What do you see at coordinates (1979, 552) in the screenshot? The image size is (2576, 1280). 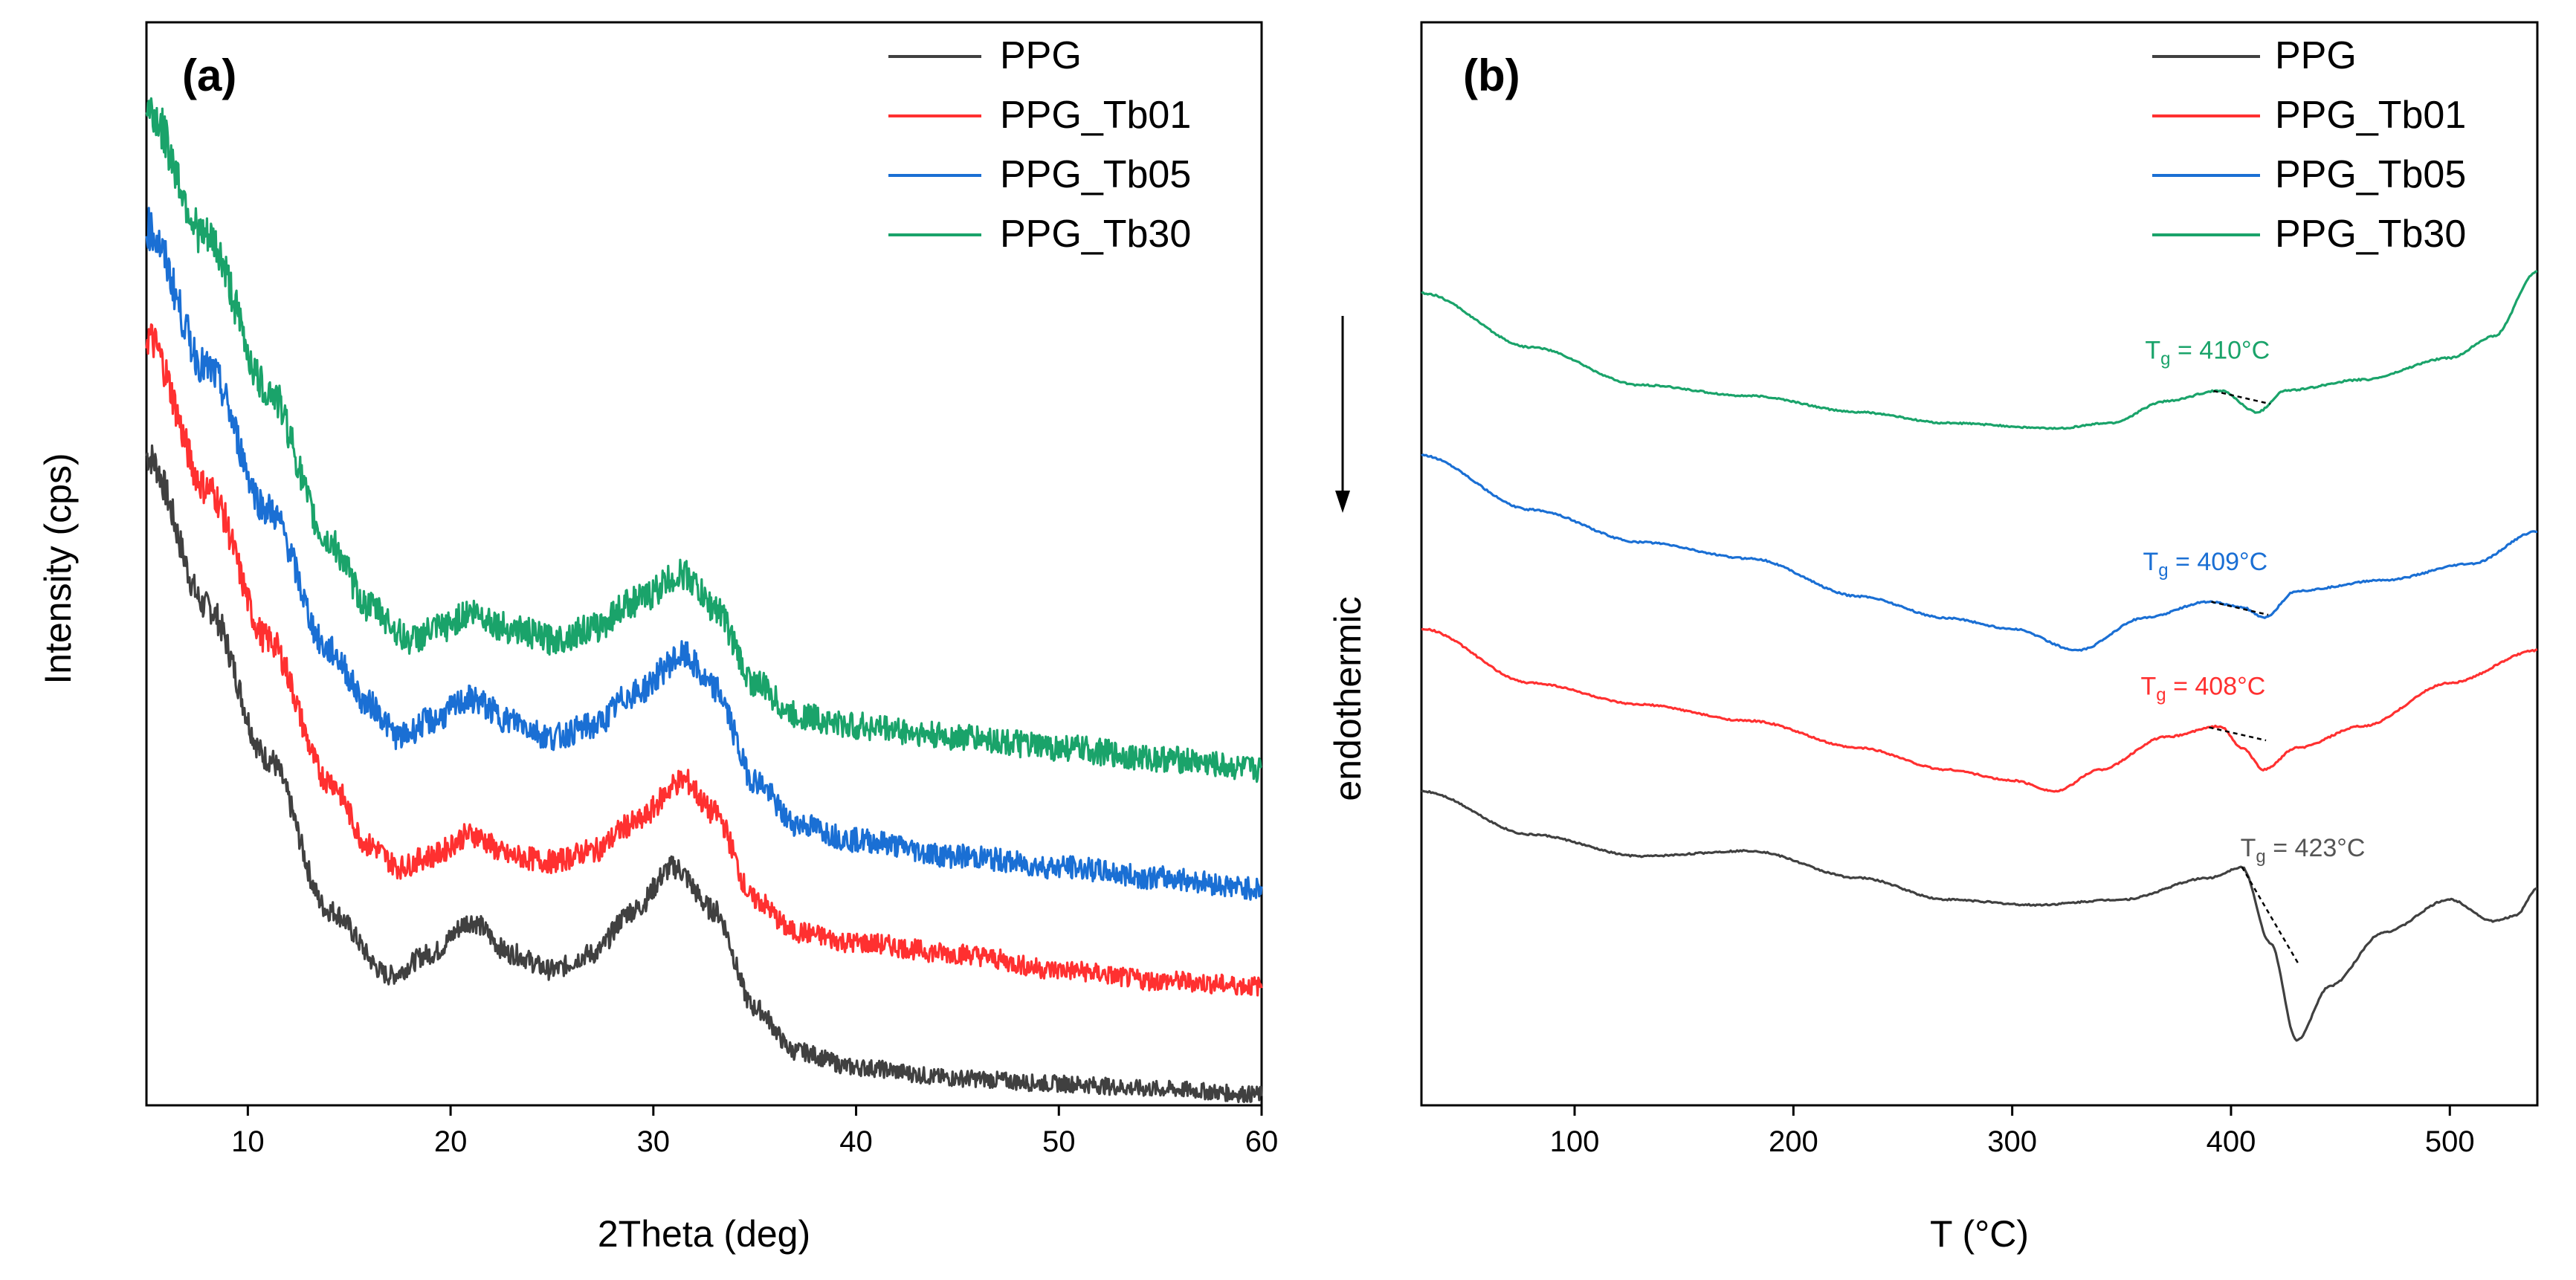 I see `series-line-ppg-tb05` at bounding box center [1979, 552].